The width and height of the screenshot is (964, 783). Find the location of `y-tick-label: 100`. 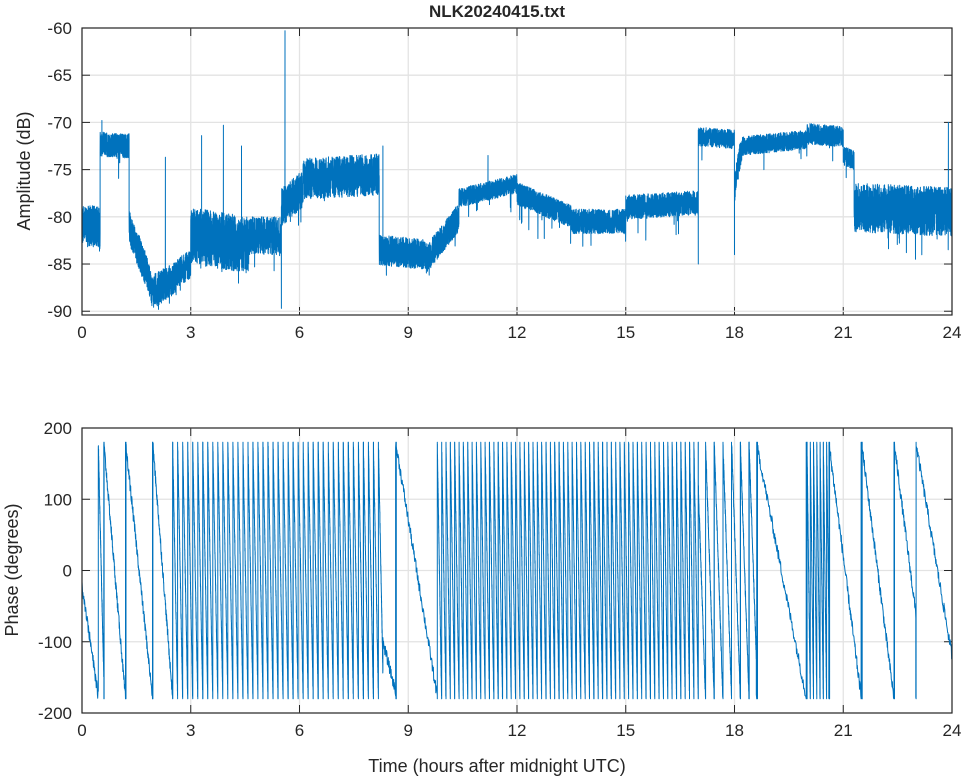

y-tick-label: 100 is located at coordinates (58, 499).